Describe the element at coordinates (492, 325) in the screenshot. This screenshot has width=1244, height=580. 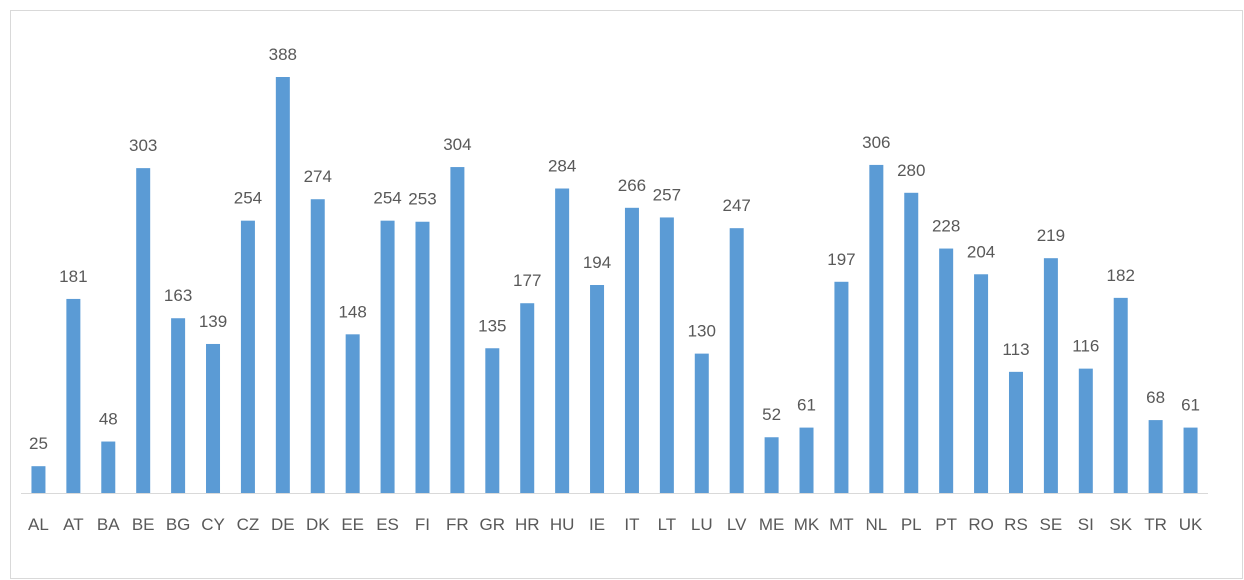
I see `data-label: 135` at that location.